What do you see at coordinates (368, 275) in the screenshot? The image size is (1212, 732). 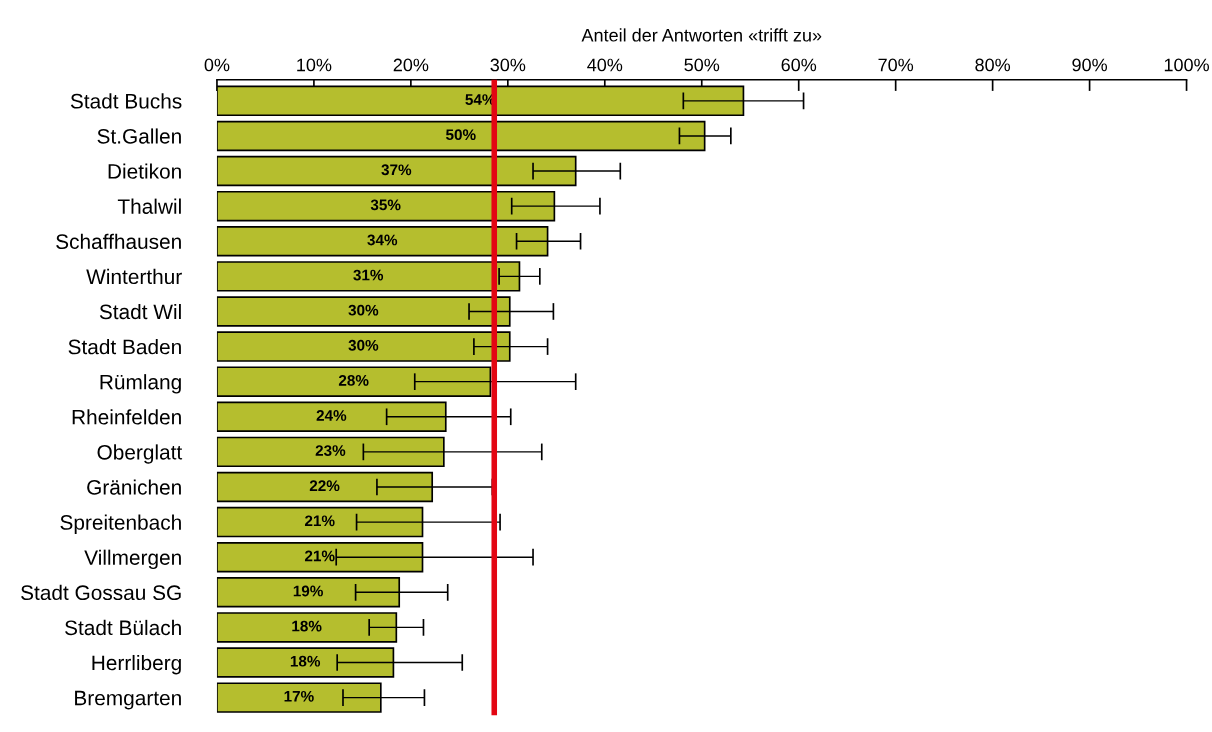 I see `data-label: 31%` at bounding box center [368, 275].